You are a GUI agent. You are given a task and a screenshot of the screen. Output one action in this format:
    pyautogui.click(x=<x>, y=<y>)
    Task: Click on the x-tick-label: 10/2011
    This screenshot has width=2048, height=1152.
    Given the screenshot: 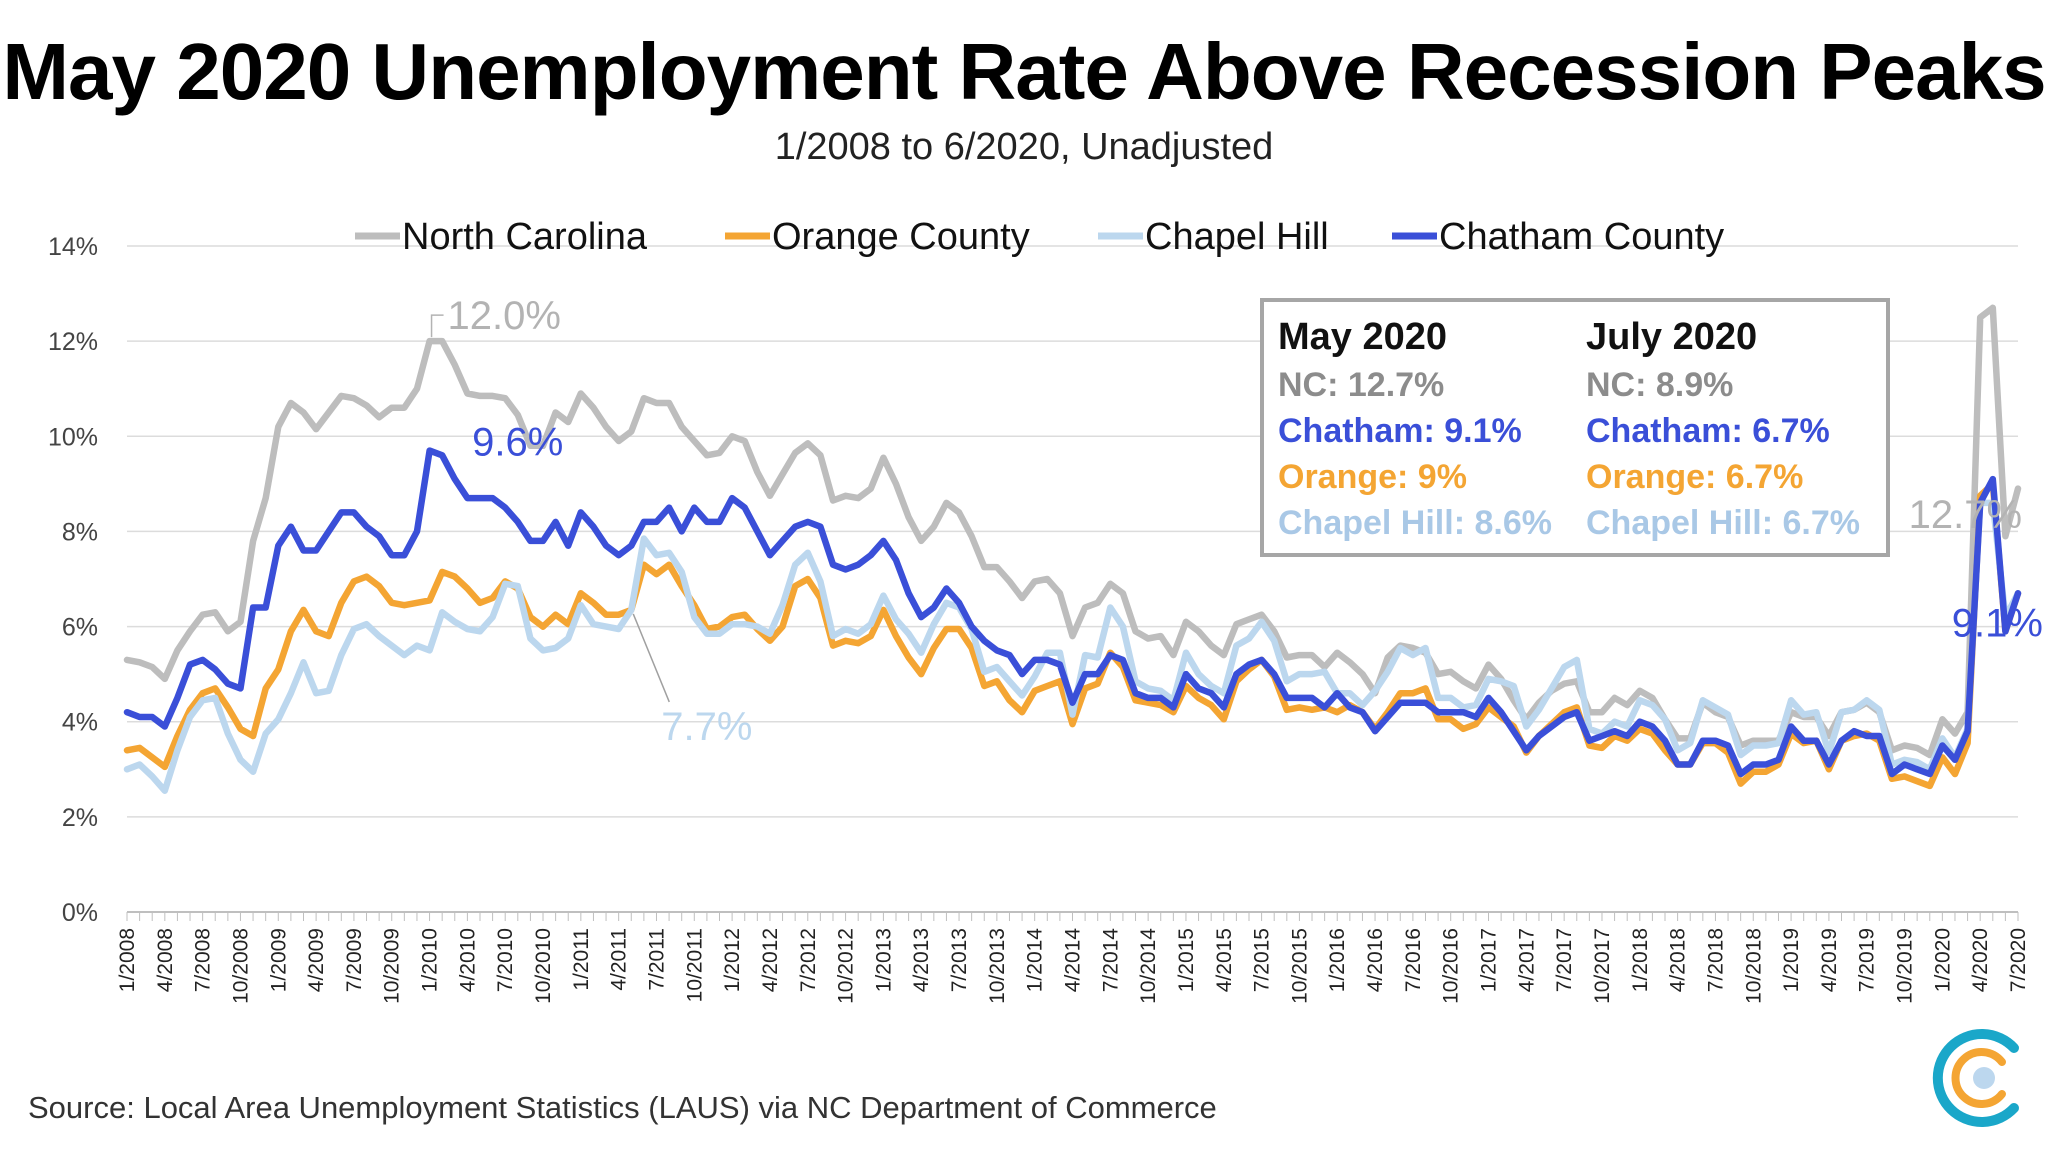 What is the action you would take?
    pyautogui.click(x=694, y=965)
    